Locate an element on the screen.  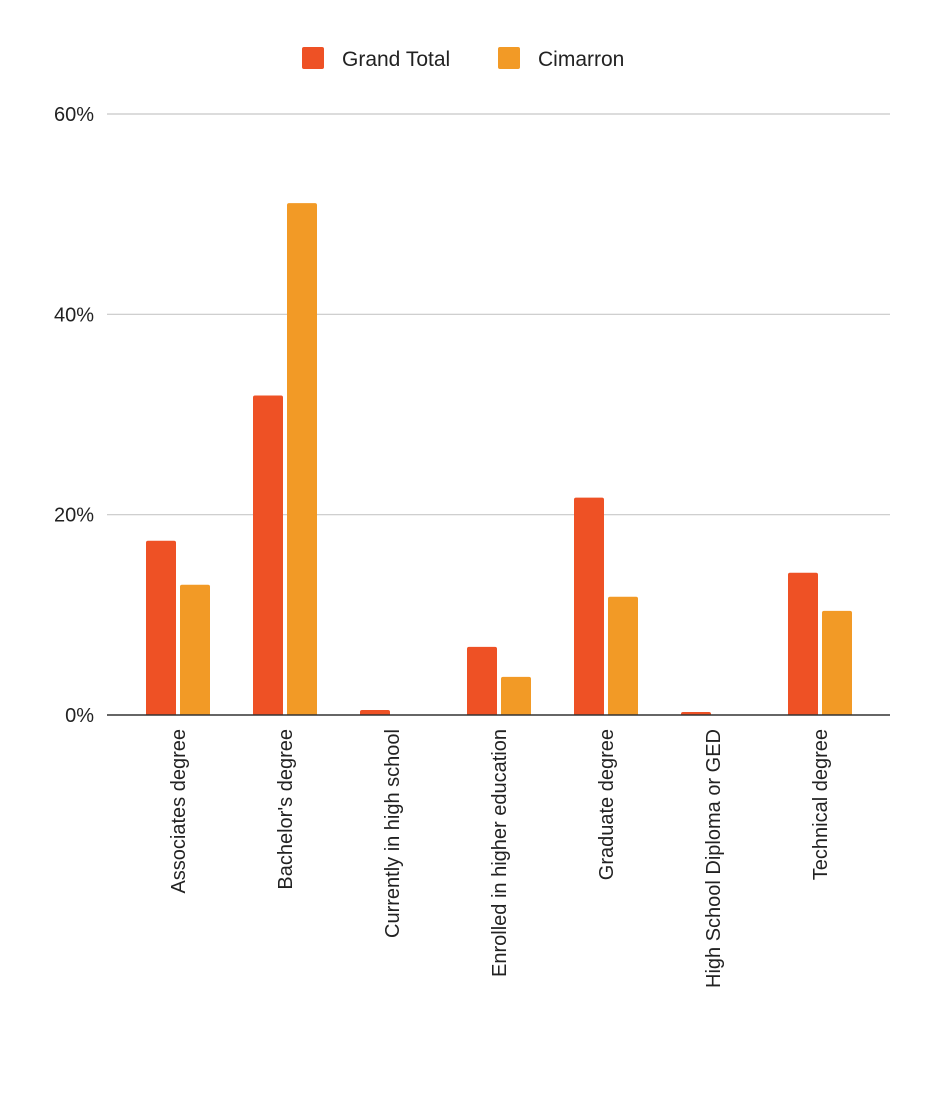
x-tick-label: Technical degree is located at coordinates (821, 804).